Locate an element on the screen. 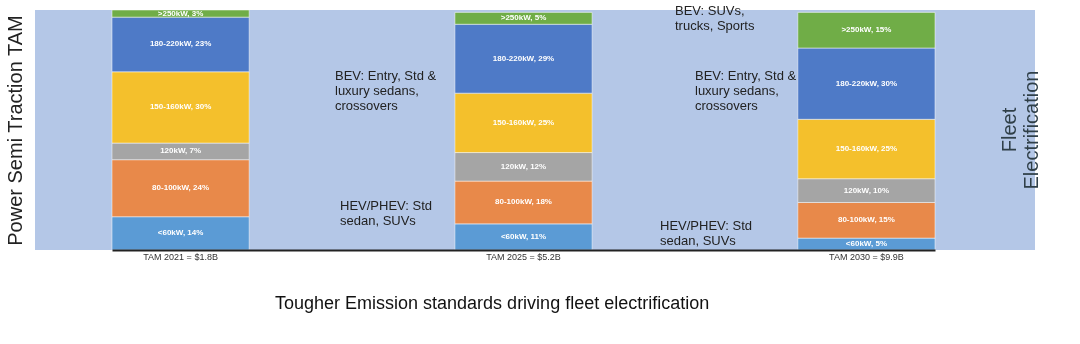 The height and width of the screenshot is (344, 1080). data-label: >250kW, 15% is located at coordinates (866, 30).